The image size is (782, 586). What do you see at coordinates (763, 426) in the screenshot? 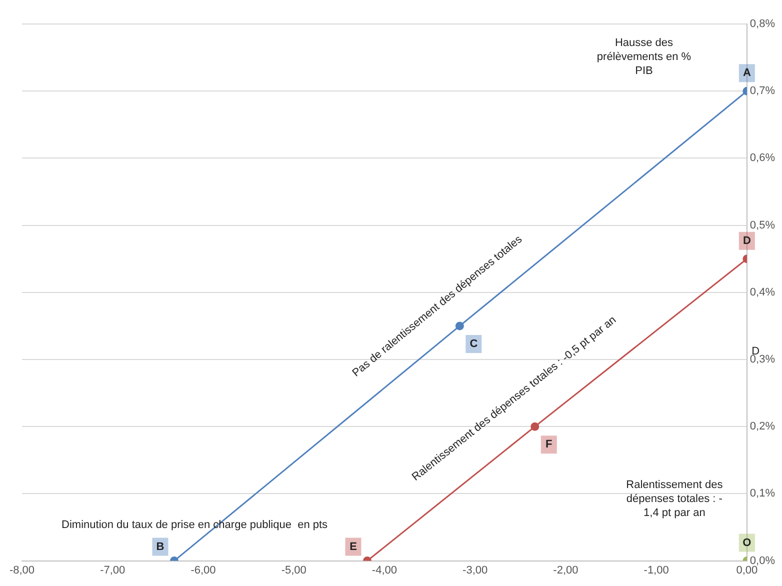
I see `y-tick-label: 0,2%` at bounding box center [763, 426].